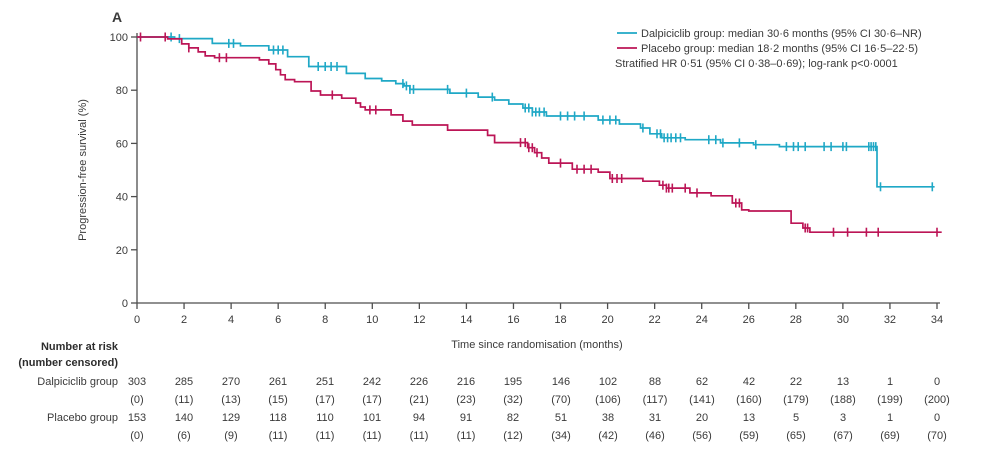  What do you see at coordinates (749, 400) in the screenshot?
I see `censored-value: (160)` at bounding box center [749, 400].